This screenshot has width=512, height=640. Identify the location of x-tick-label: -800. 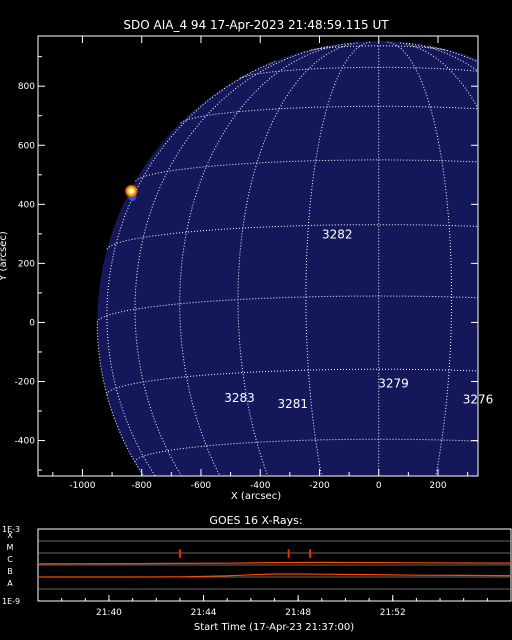
(141, 486).